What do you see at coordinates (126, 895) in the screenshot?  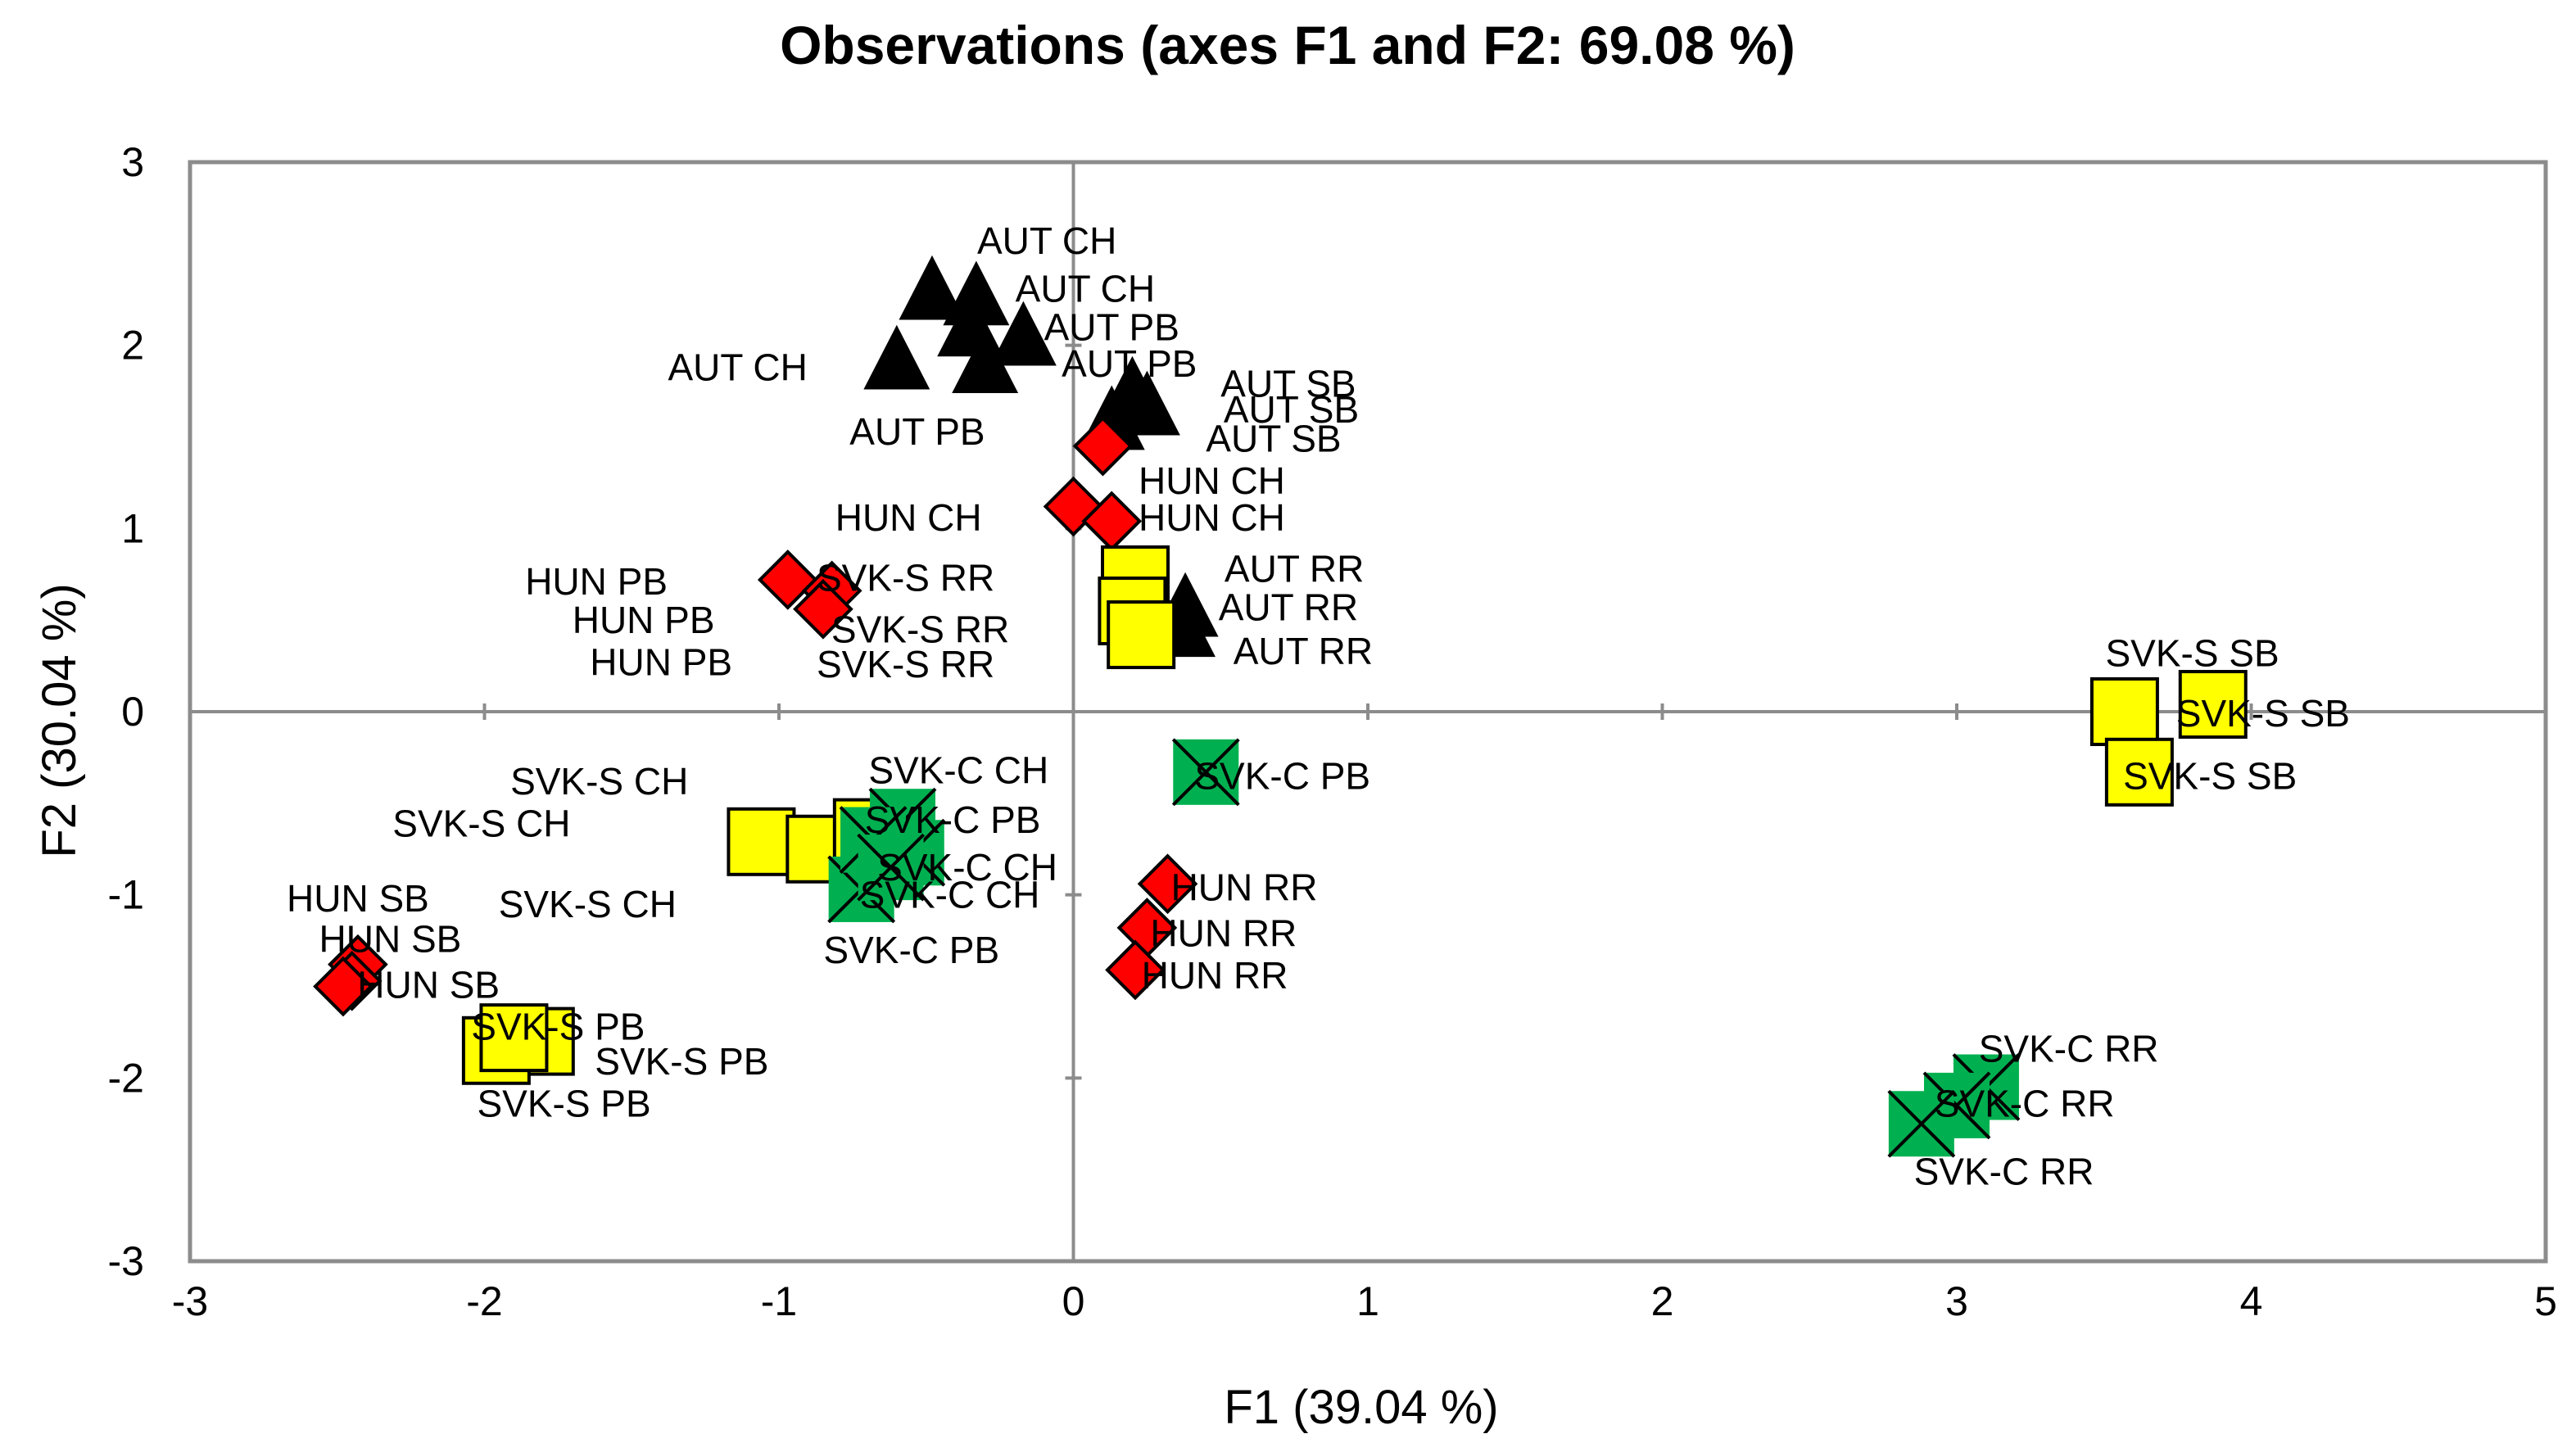 I see `y-tick-label: -1` at bounding box center [126, 895].